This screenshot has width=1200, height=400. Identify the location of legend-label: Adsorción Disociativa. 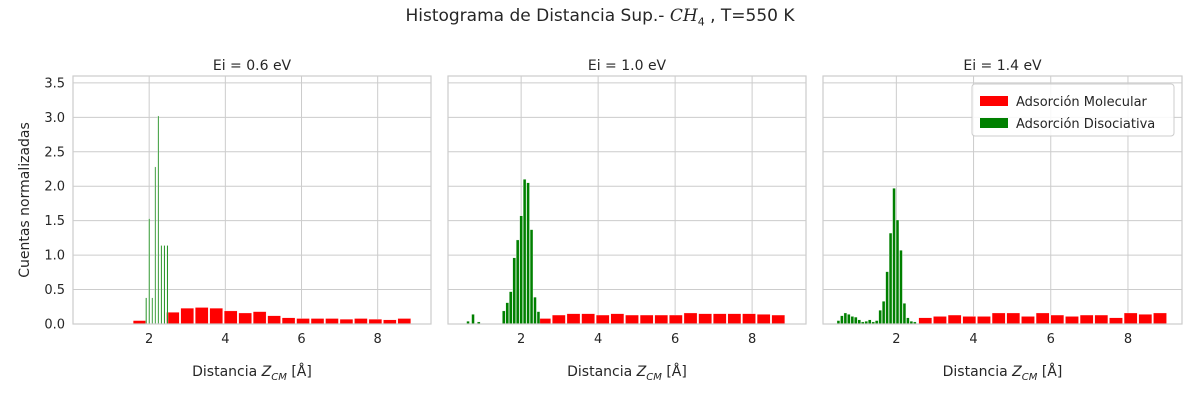
(1085, 124).